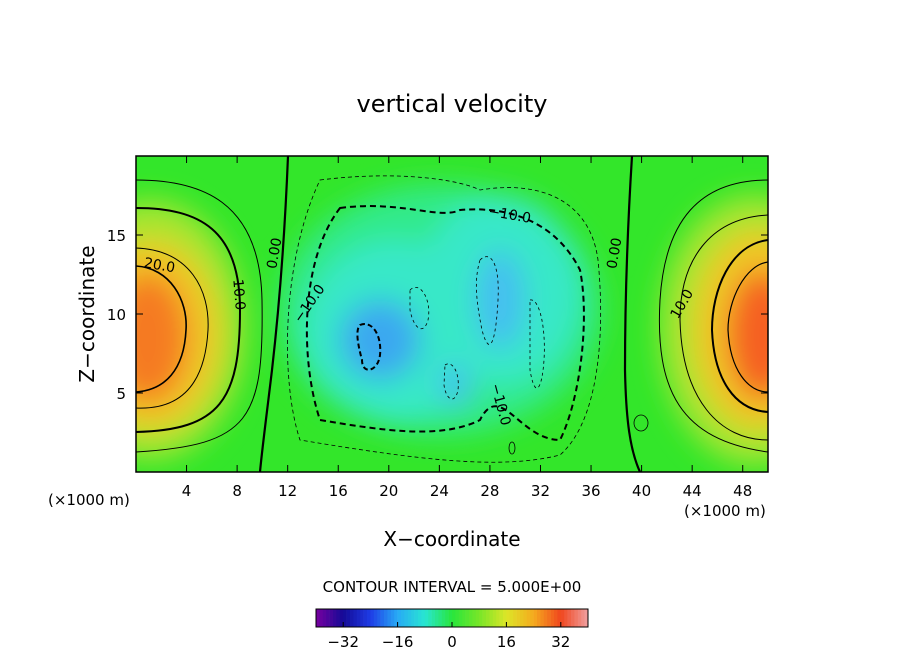  What do you see at coordinates (506, 642) in the screenshot?
I see `colorbar-tick-label: 16` at bounding box center [506, 642].